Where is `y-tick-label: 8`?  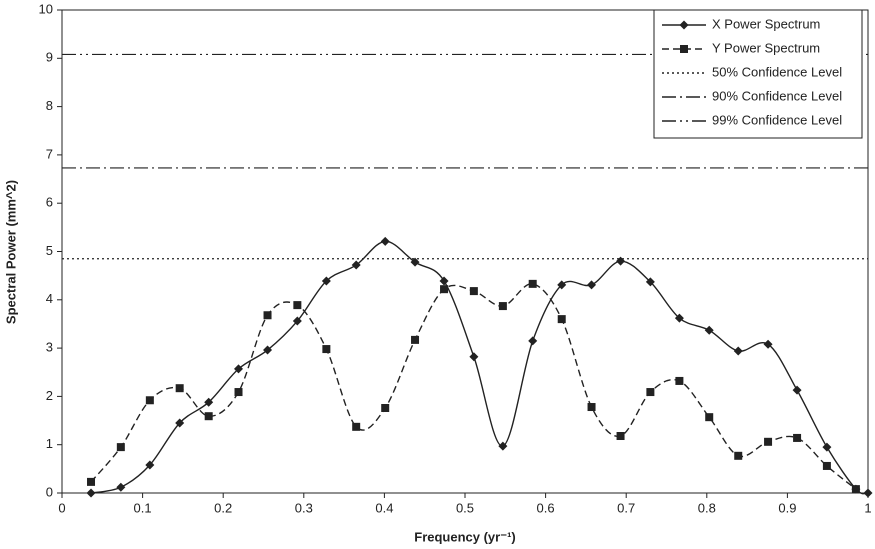
y-tick-label: 8 is located at coordinates (49, 105).